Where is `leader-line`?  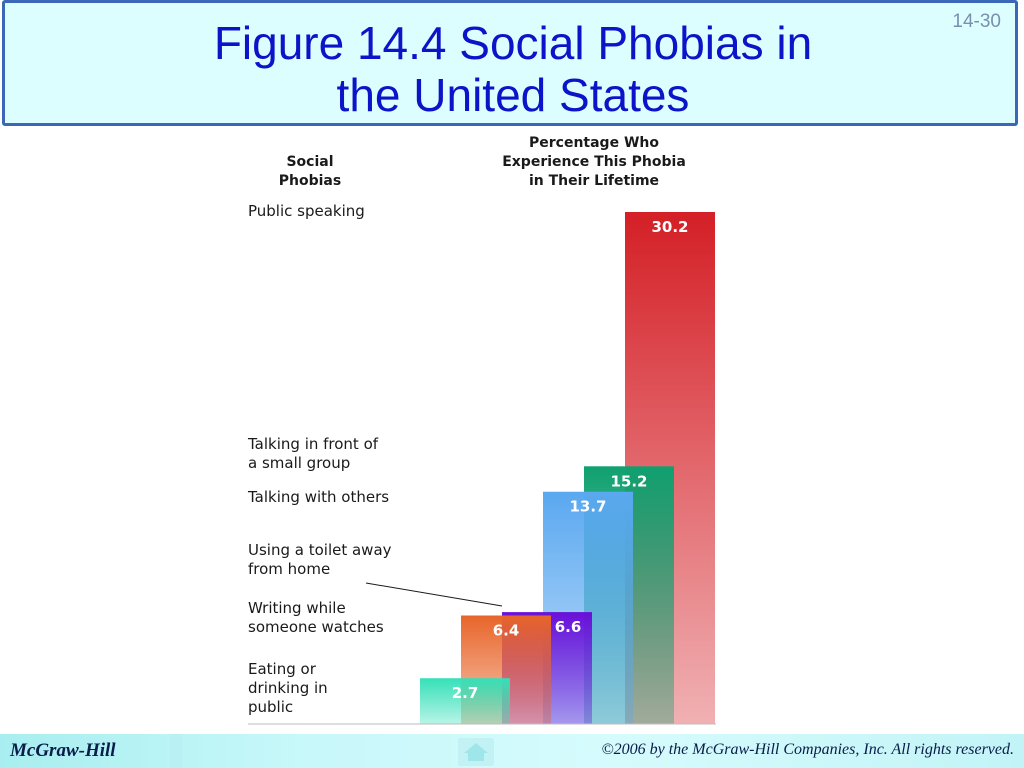 leader-line is located at coordinates (434, 594).